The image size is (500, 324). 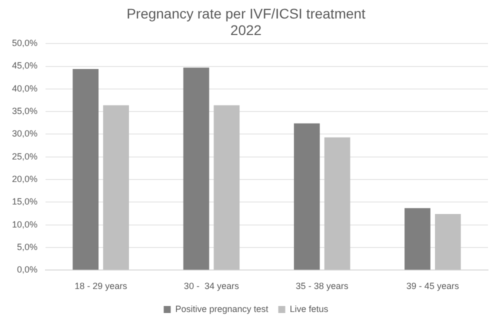 I want to click on y-tick-label: 20,0%, so click(x=25, y=179).